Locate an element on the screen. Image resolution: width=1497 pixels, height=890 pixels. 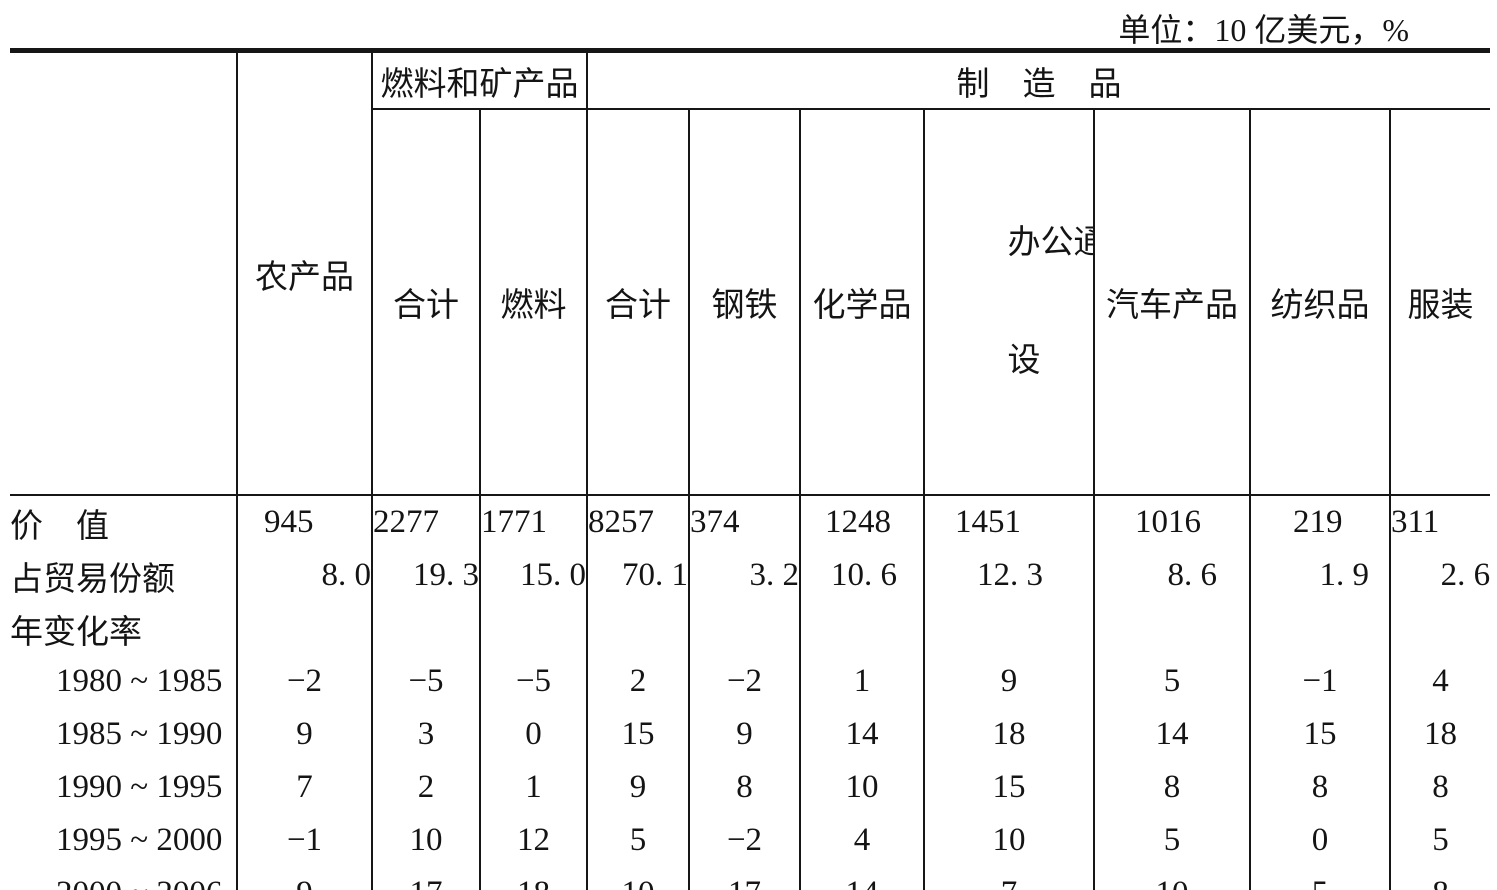
table-cell: 19. 3 is located at coordinates (425, 575).